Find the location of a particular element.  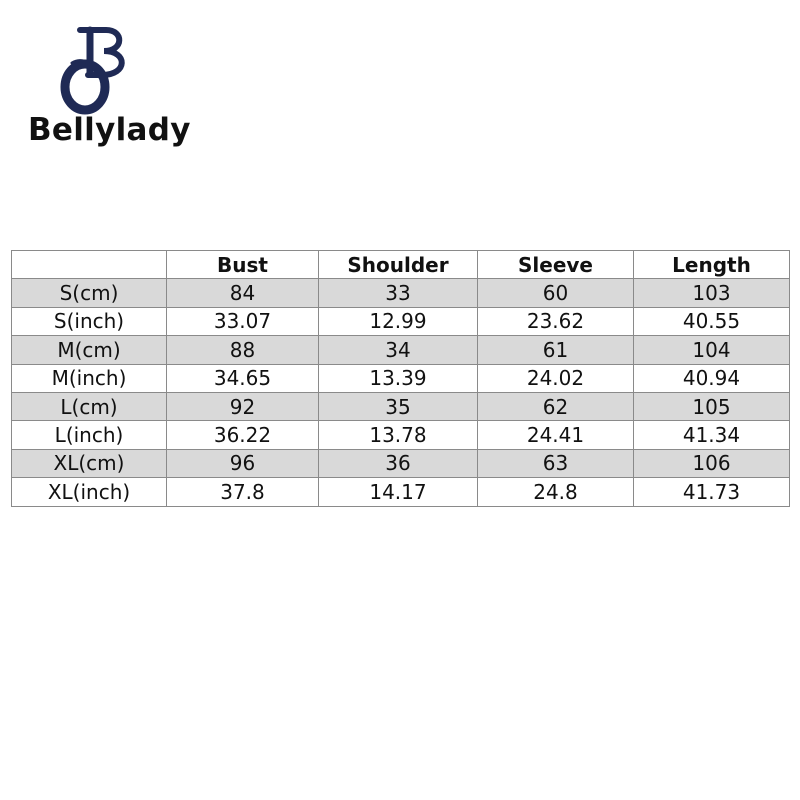

table-row: S(inch) 33.07 12.99 23.62 40.55 is located at coordinates (400, 321).